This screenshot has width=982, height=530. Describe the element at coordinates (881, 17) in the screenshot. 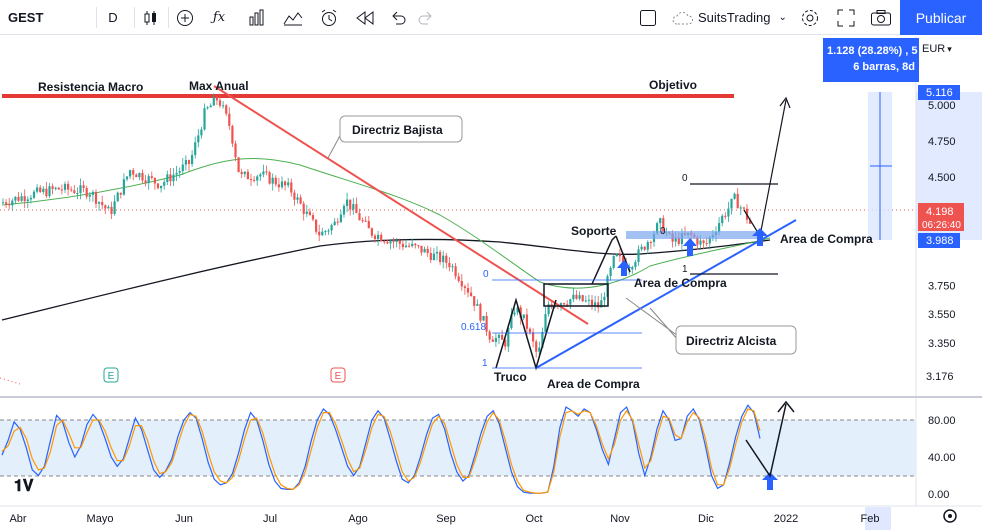

I see `camera-icon` at that location.